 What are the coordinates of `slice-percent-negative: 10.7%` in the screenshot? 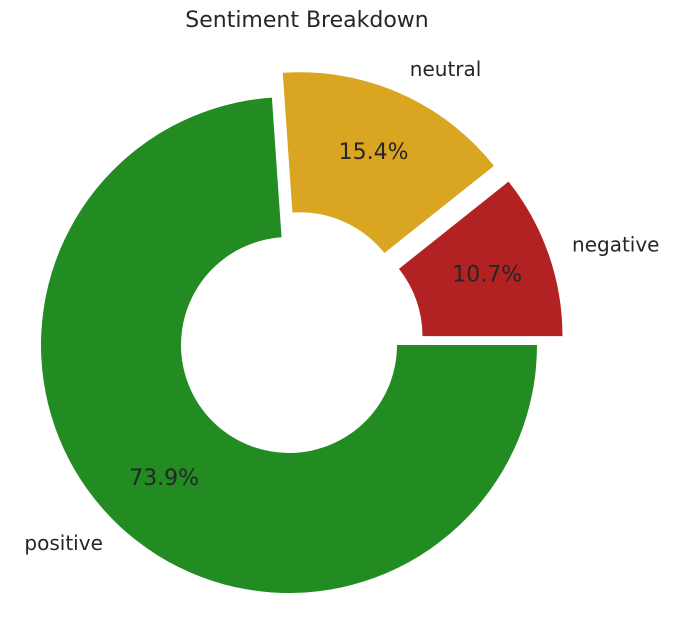 It's located at (487, 275).